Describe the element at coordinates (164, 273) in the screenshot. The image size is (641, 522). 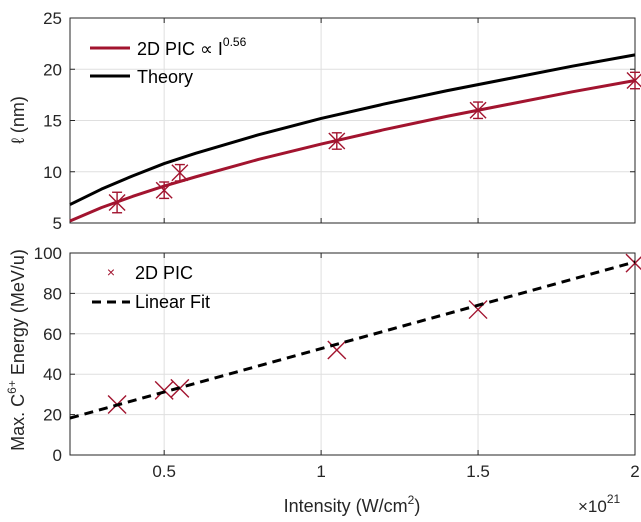
I see `legend-2dpic-label: 2D PIC` at that location.